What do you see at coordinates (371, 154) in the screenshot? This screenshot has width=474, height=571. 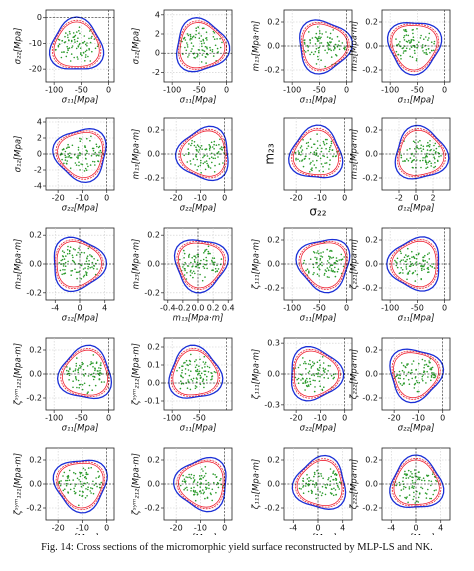 I see `y-tick-label: 0.0` at bounding box center [371, 154].